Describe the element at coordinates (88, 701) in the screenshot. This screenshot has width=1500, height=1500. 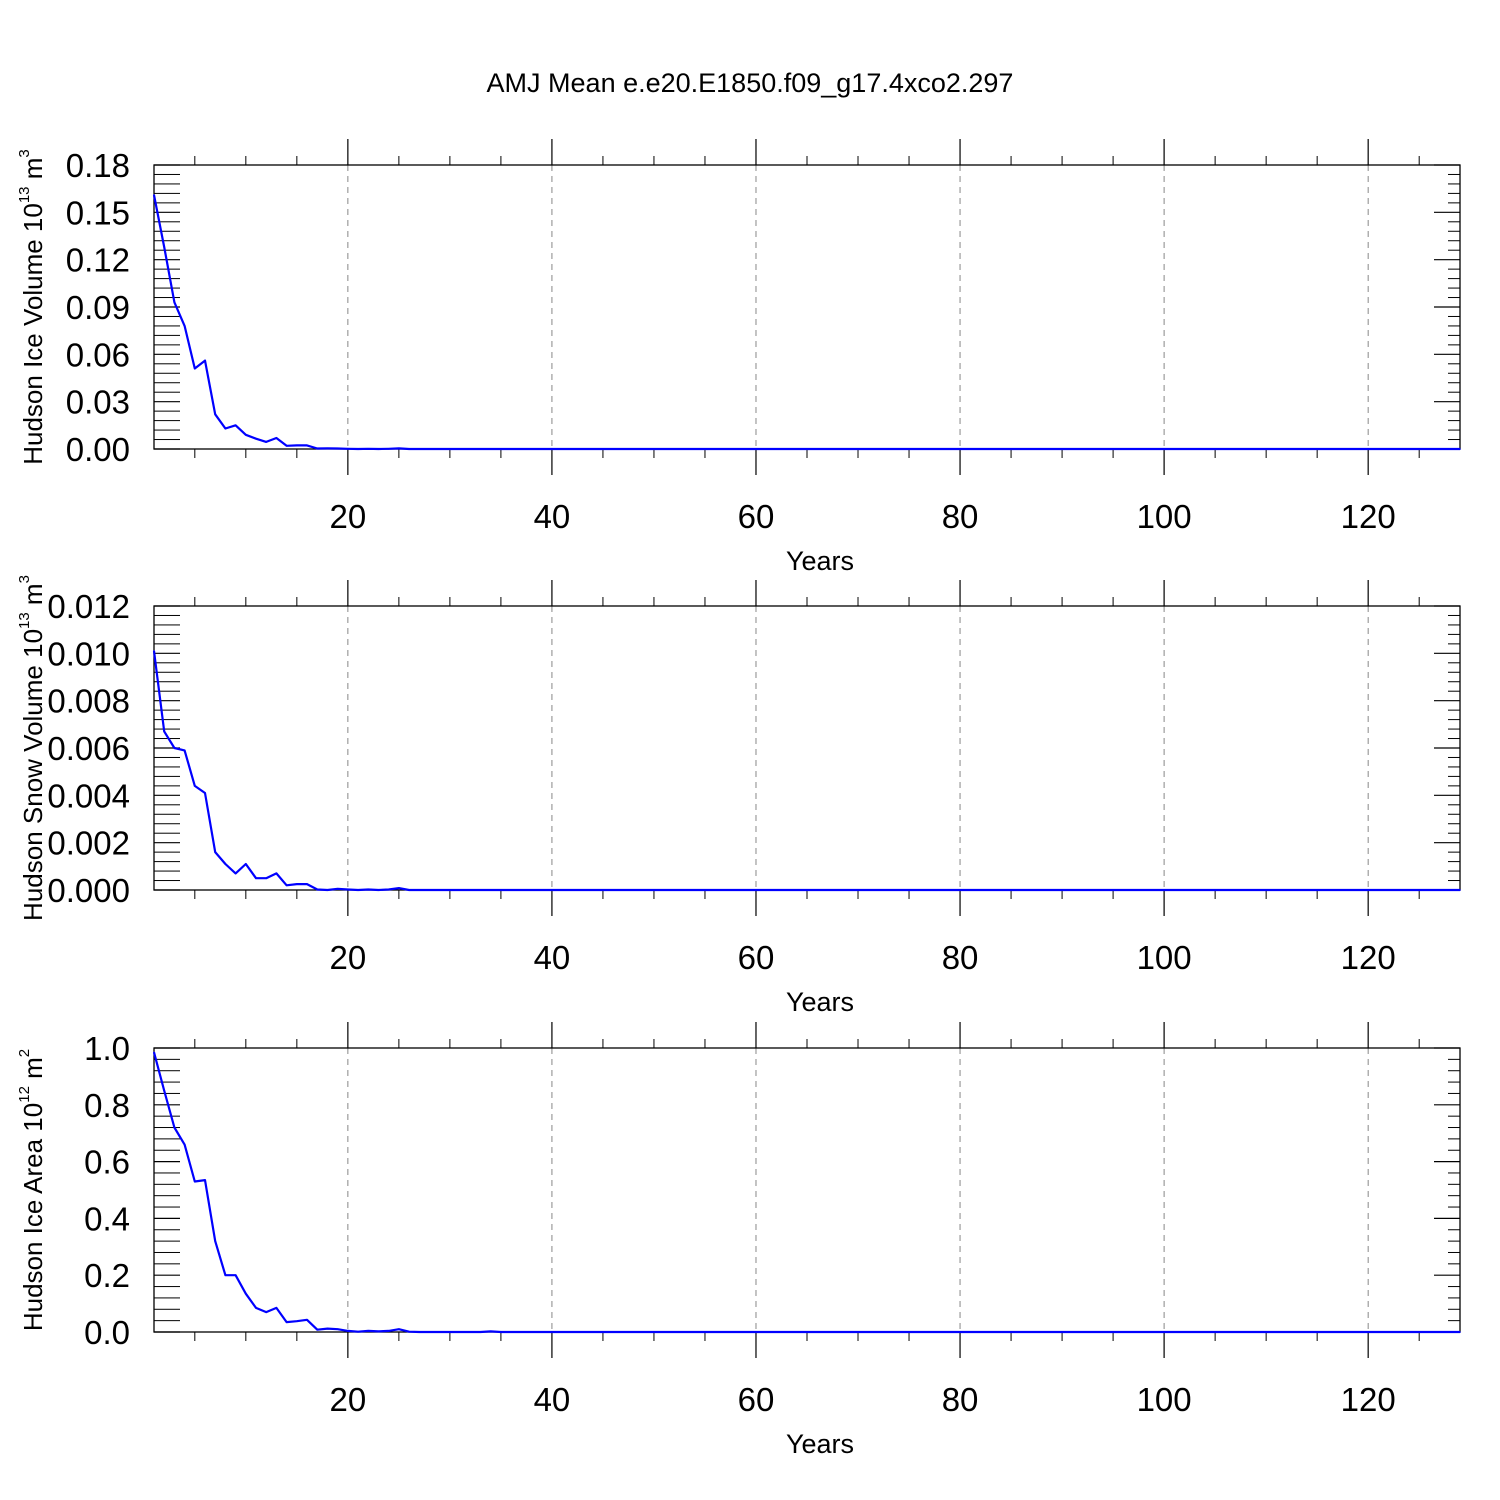
I see `y-tick-label: 0.008` at that location.